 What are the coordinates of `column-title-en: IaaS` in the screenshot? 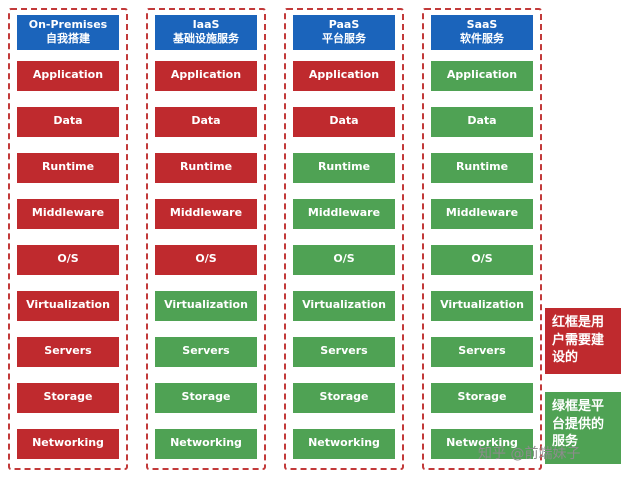 It's located at (206, 24).